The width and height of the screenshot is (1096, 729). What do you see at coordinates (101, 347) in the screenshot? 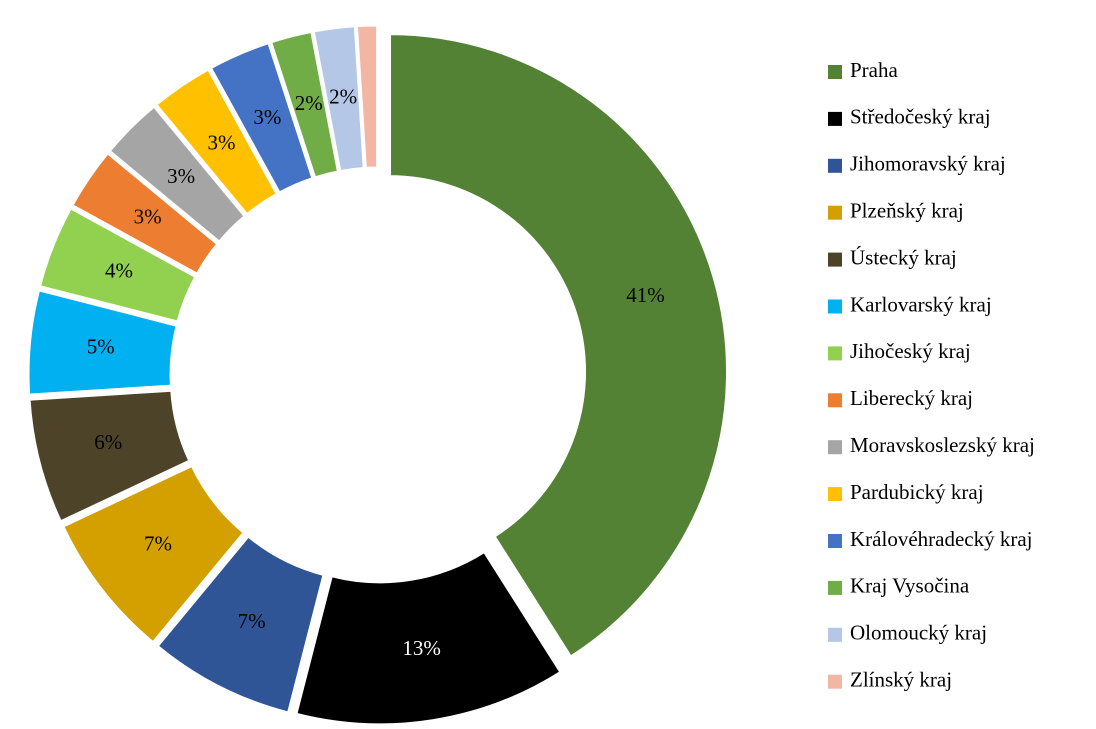
I see `data-label: 5%` at bounding box center [101, 347].